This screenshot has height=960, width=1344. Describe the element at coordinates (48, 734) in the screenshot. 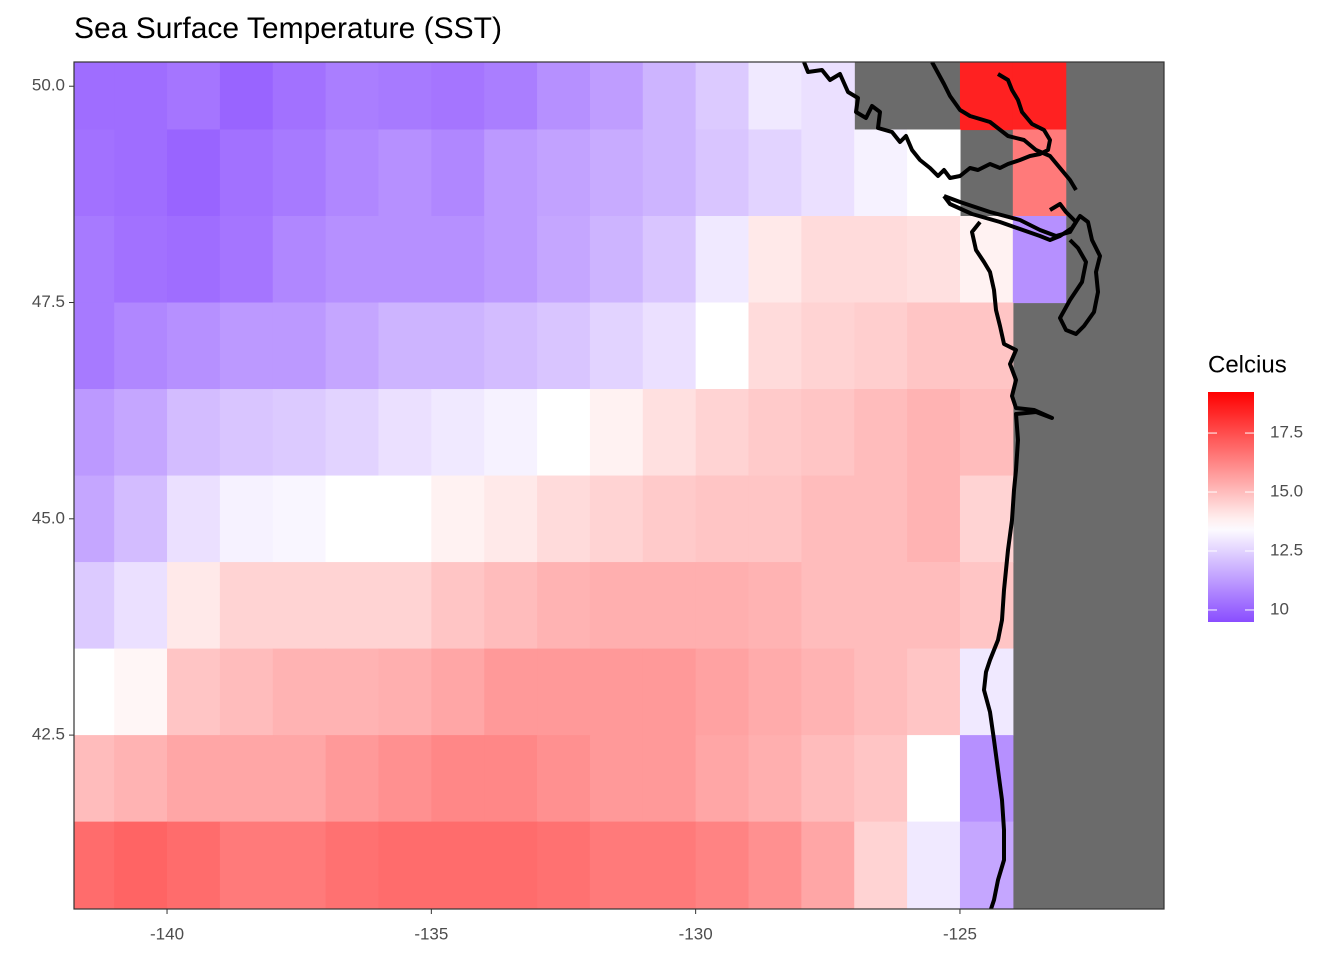

I see `y-tick-label: 42.5` at that location.